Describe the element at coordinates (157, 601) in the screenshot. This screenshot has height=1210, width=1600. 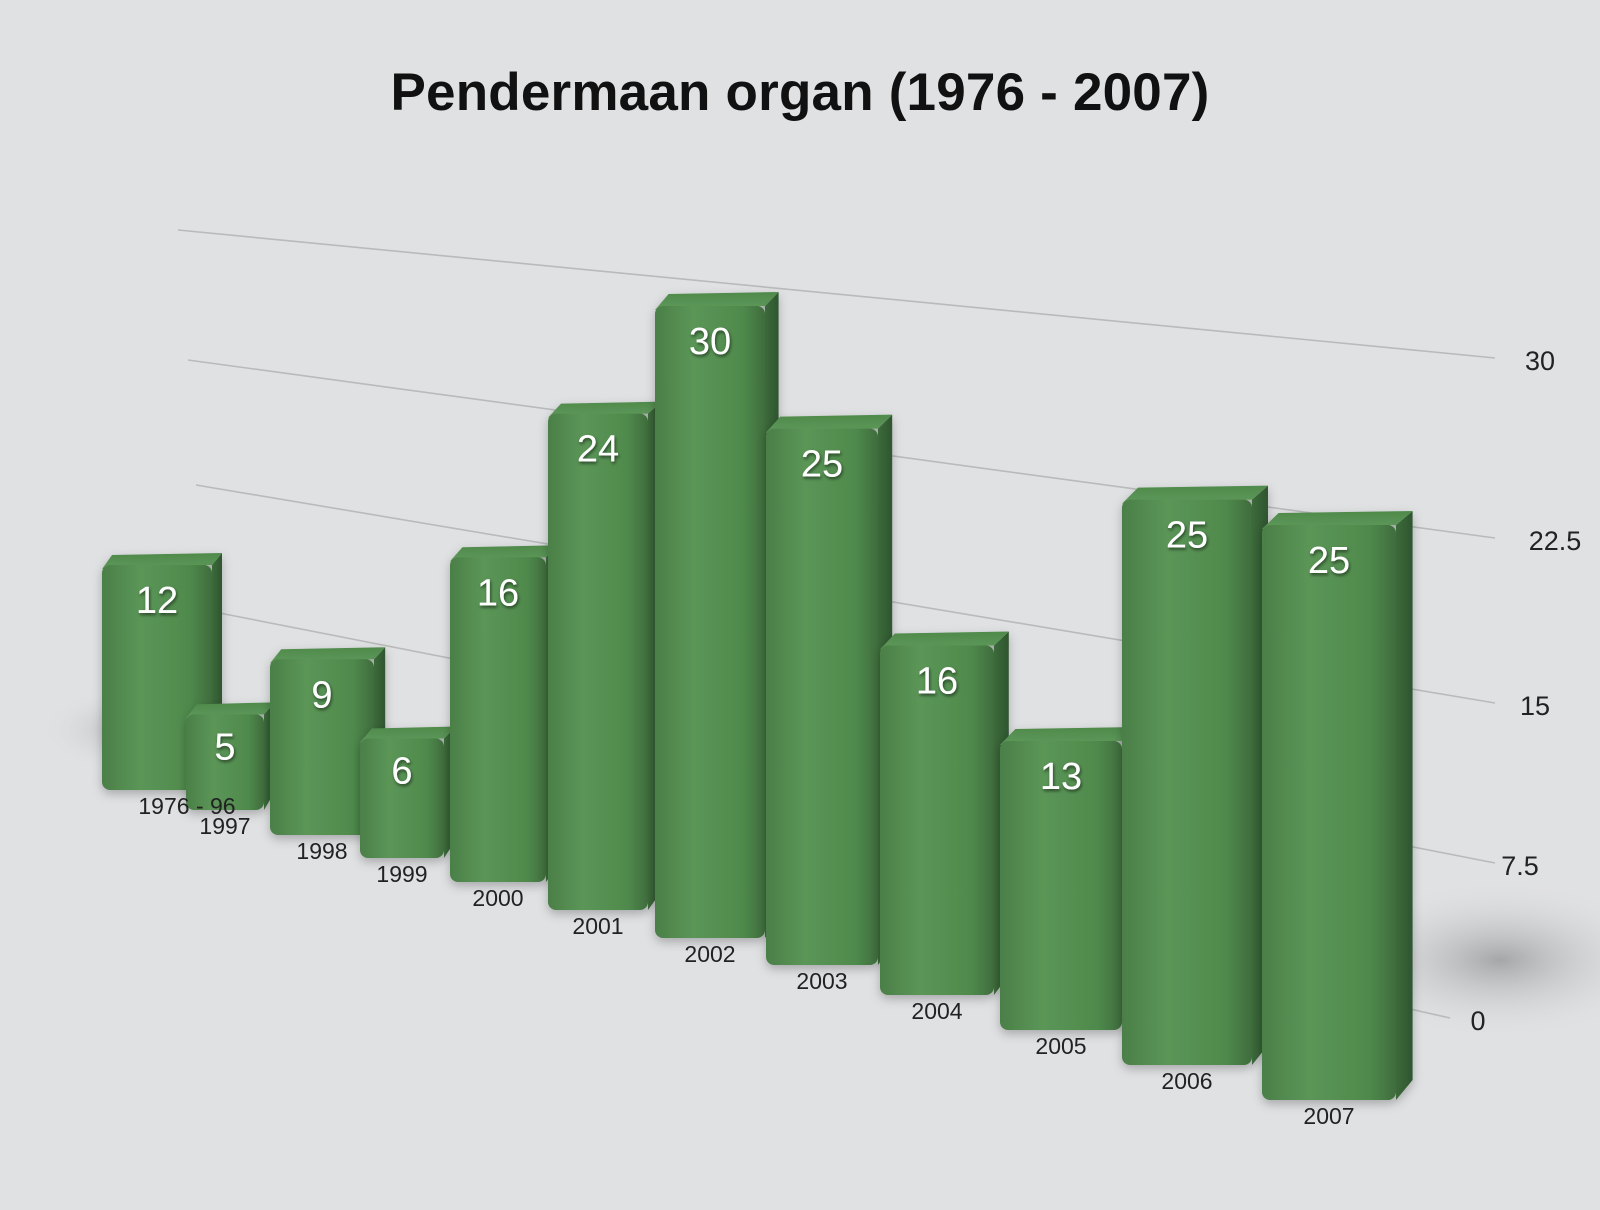
I see `data-label: 12` at that location.